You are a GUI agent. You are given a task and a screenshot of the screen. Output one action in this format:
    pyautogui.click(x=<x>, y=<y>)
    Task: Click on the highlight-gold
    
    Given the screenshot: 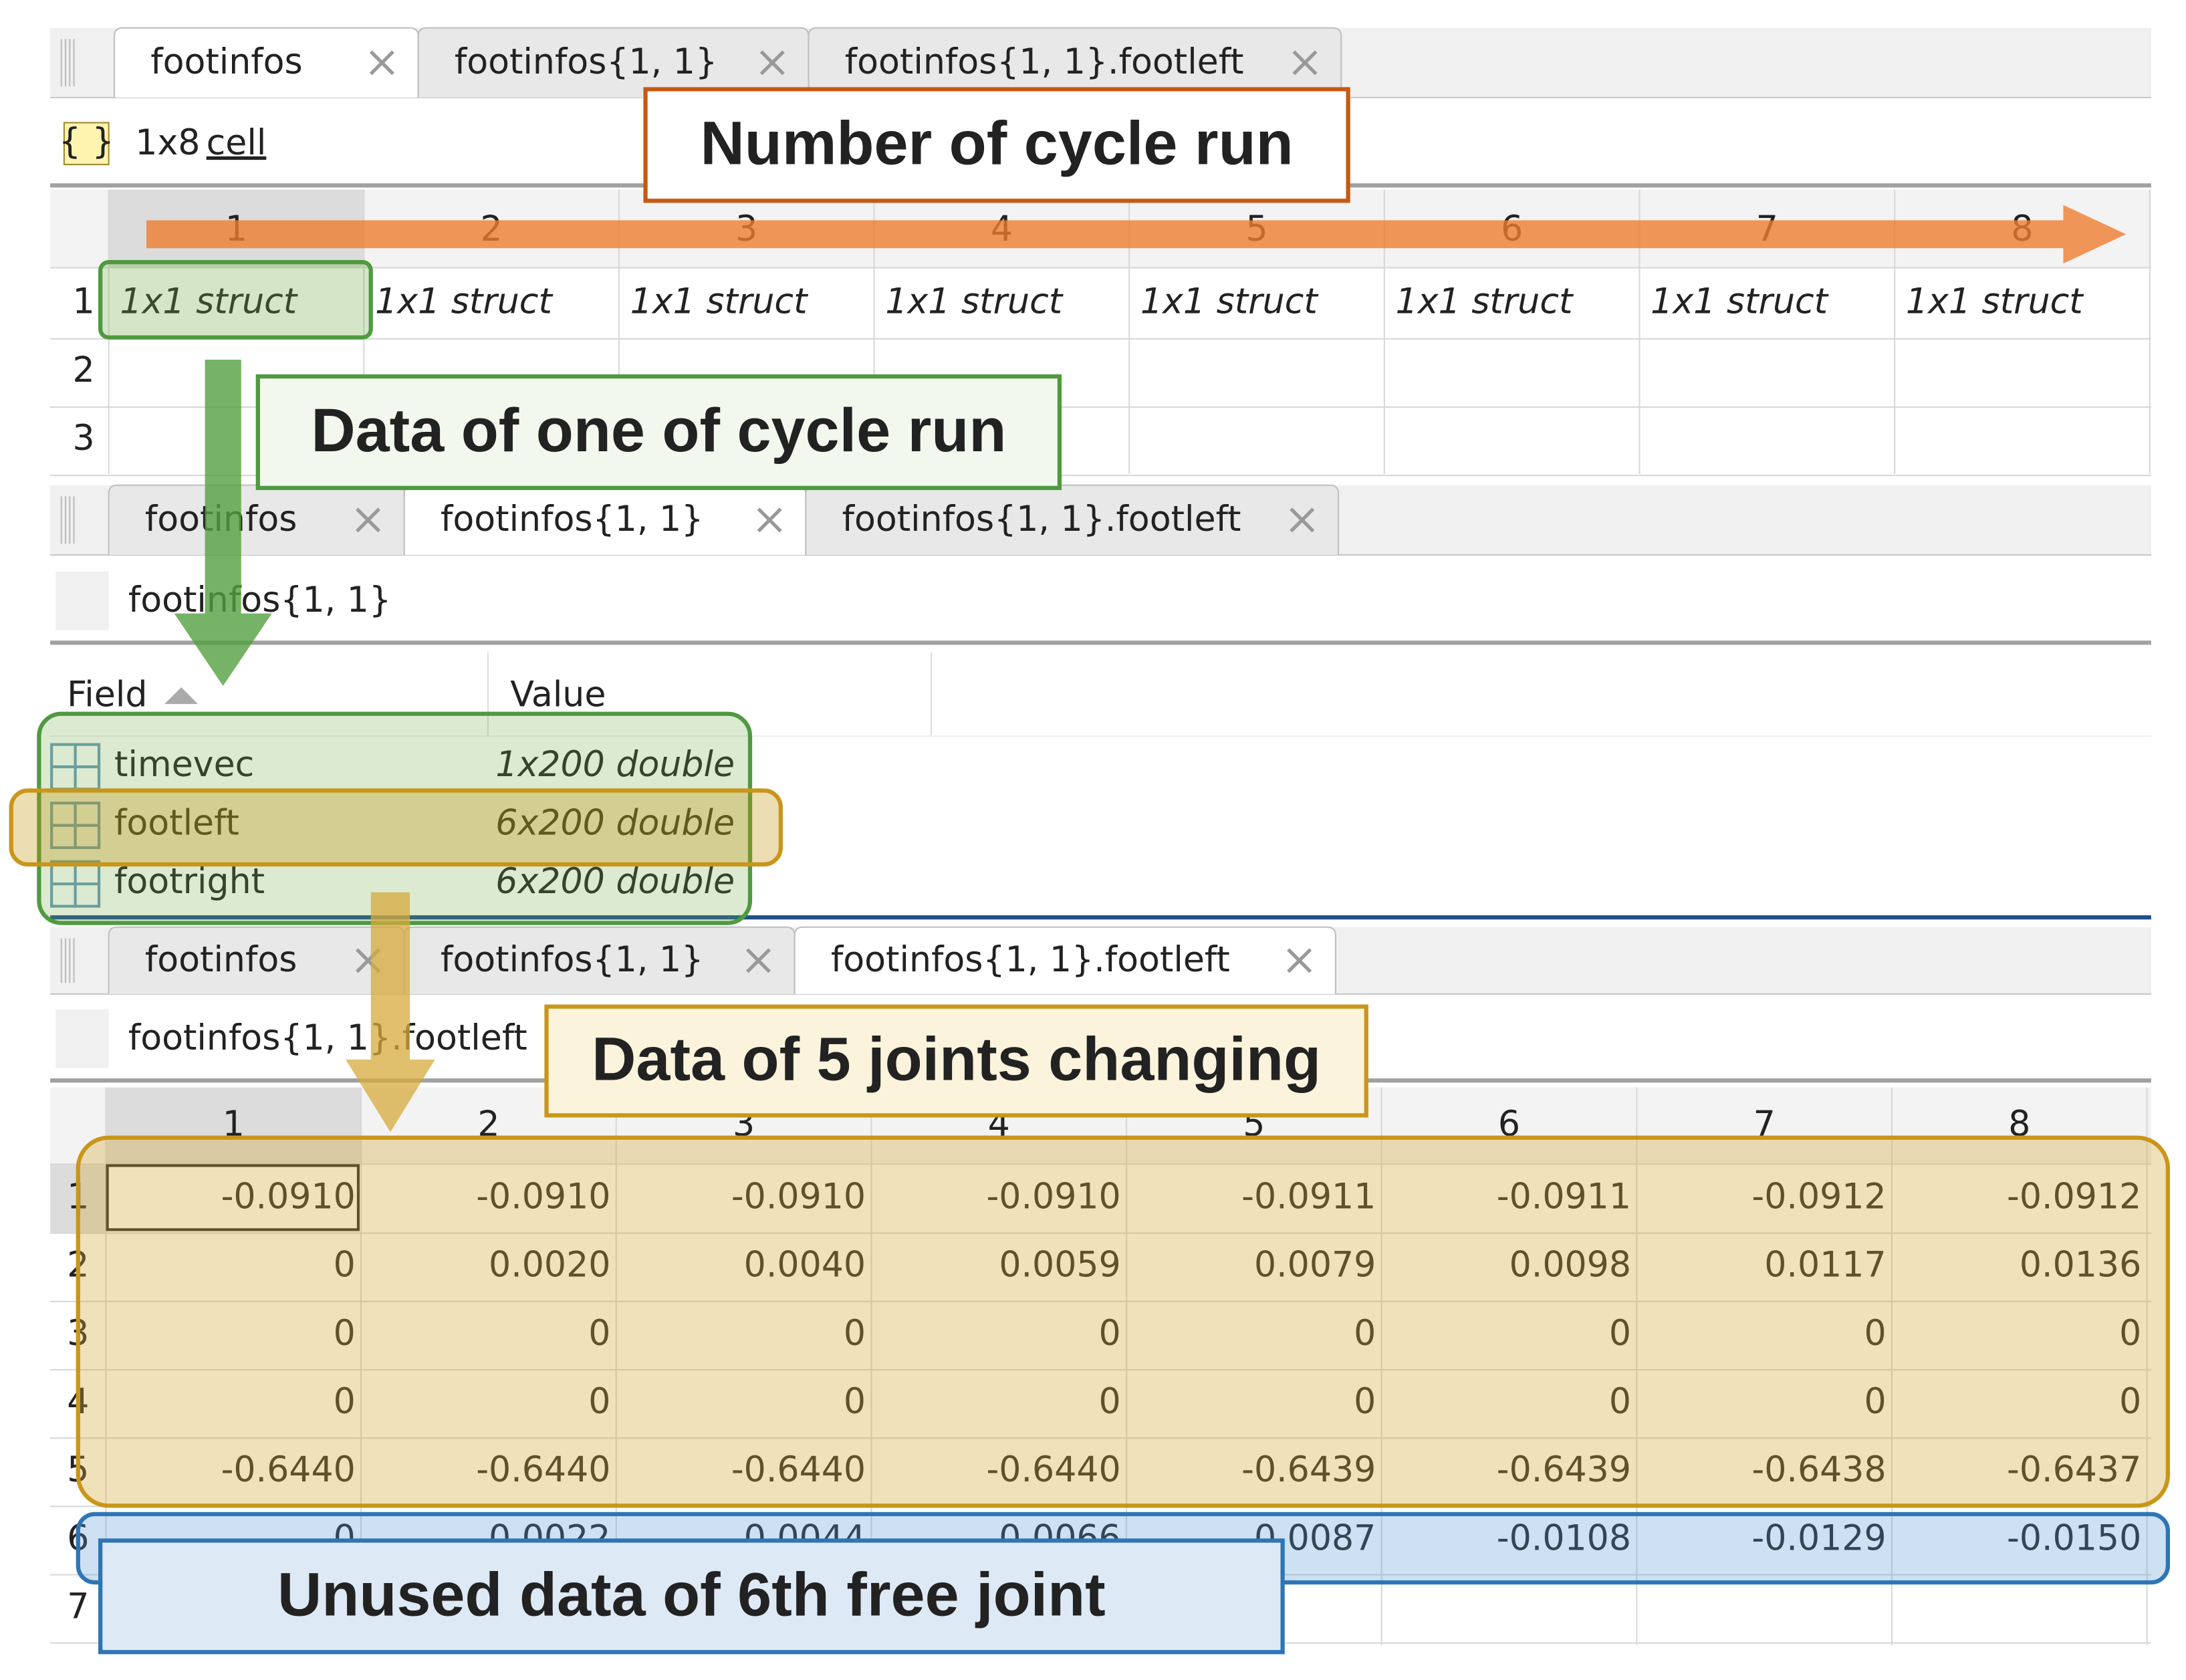 What is the action you would take?
    pyautogui.click(x=396, y=827)
    